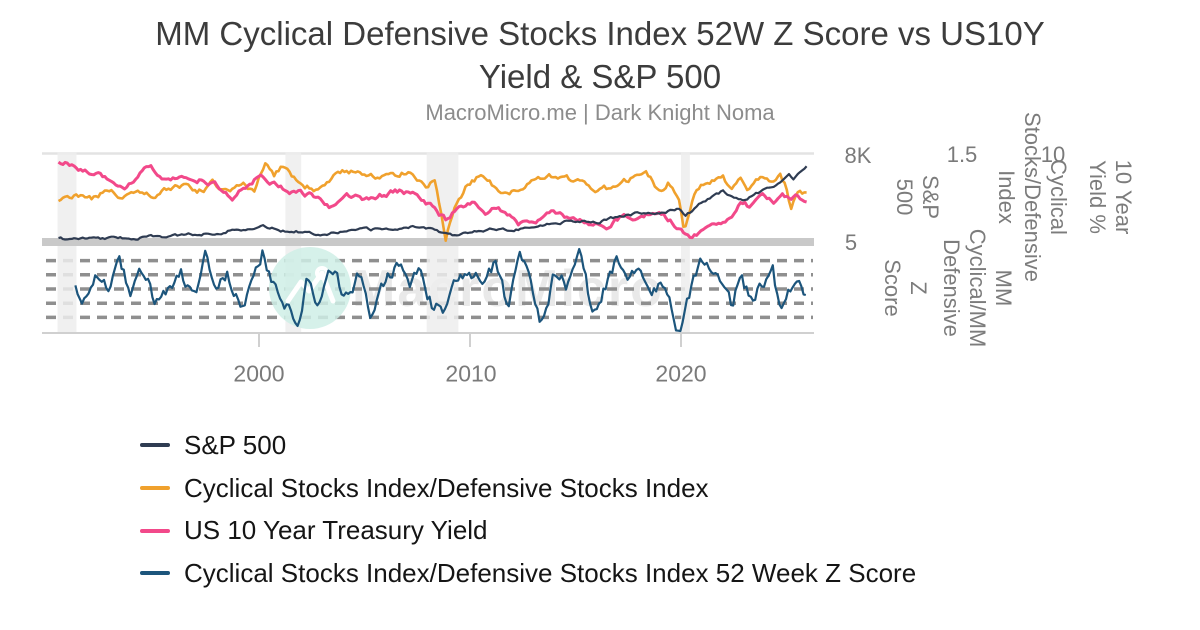 The image size is (1200, 630). Describe the element at coordinates (681, 373) in the screenshot. I see `x-axis-tick-label: 2020` at that location.